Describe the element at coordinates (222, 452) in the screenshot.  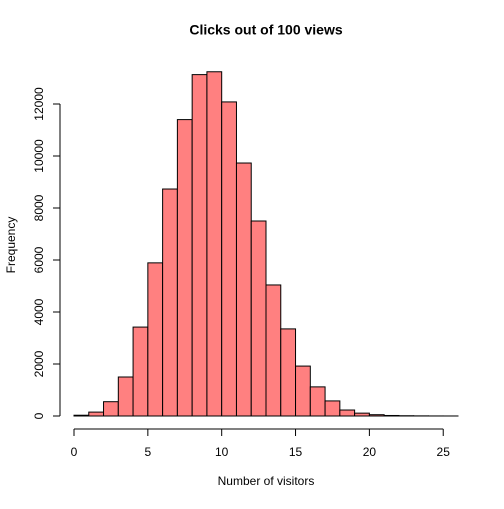
I see `x-tick-label: 10` at that location.